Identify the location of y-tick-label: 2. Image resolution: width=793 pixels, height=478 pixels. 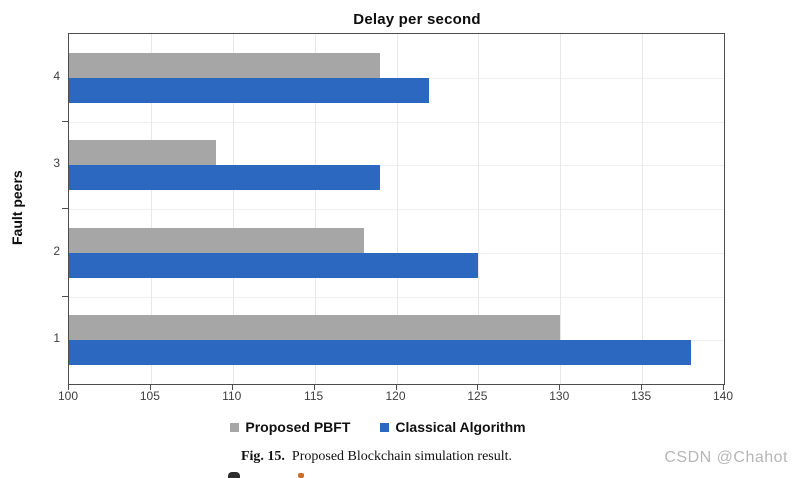
(56, 250).